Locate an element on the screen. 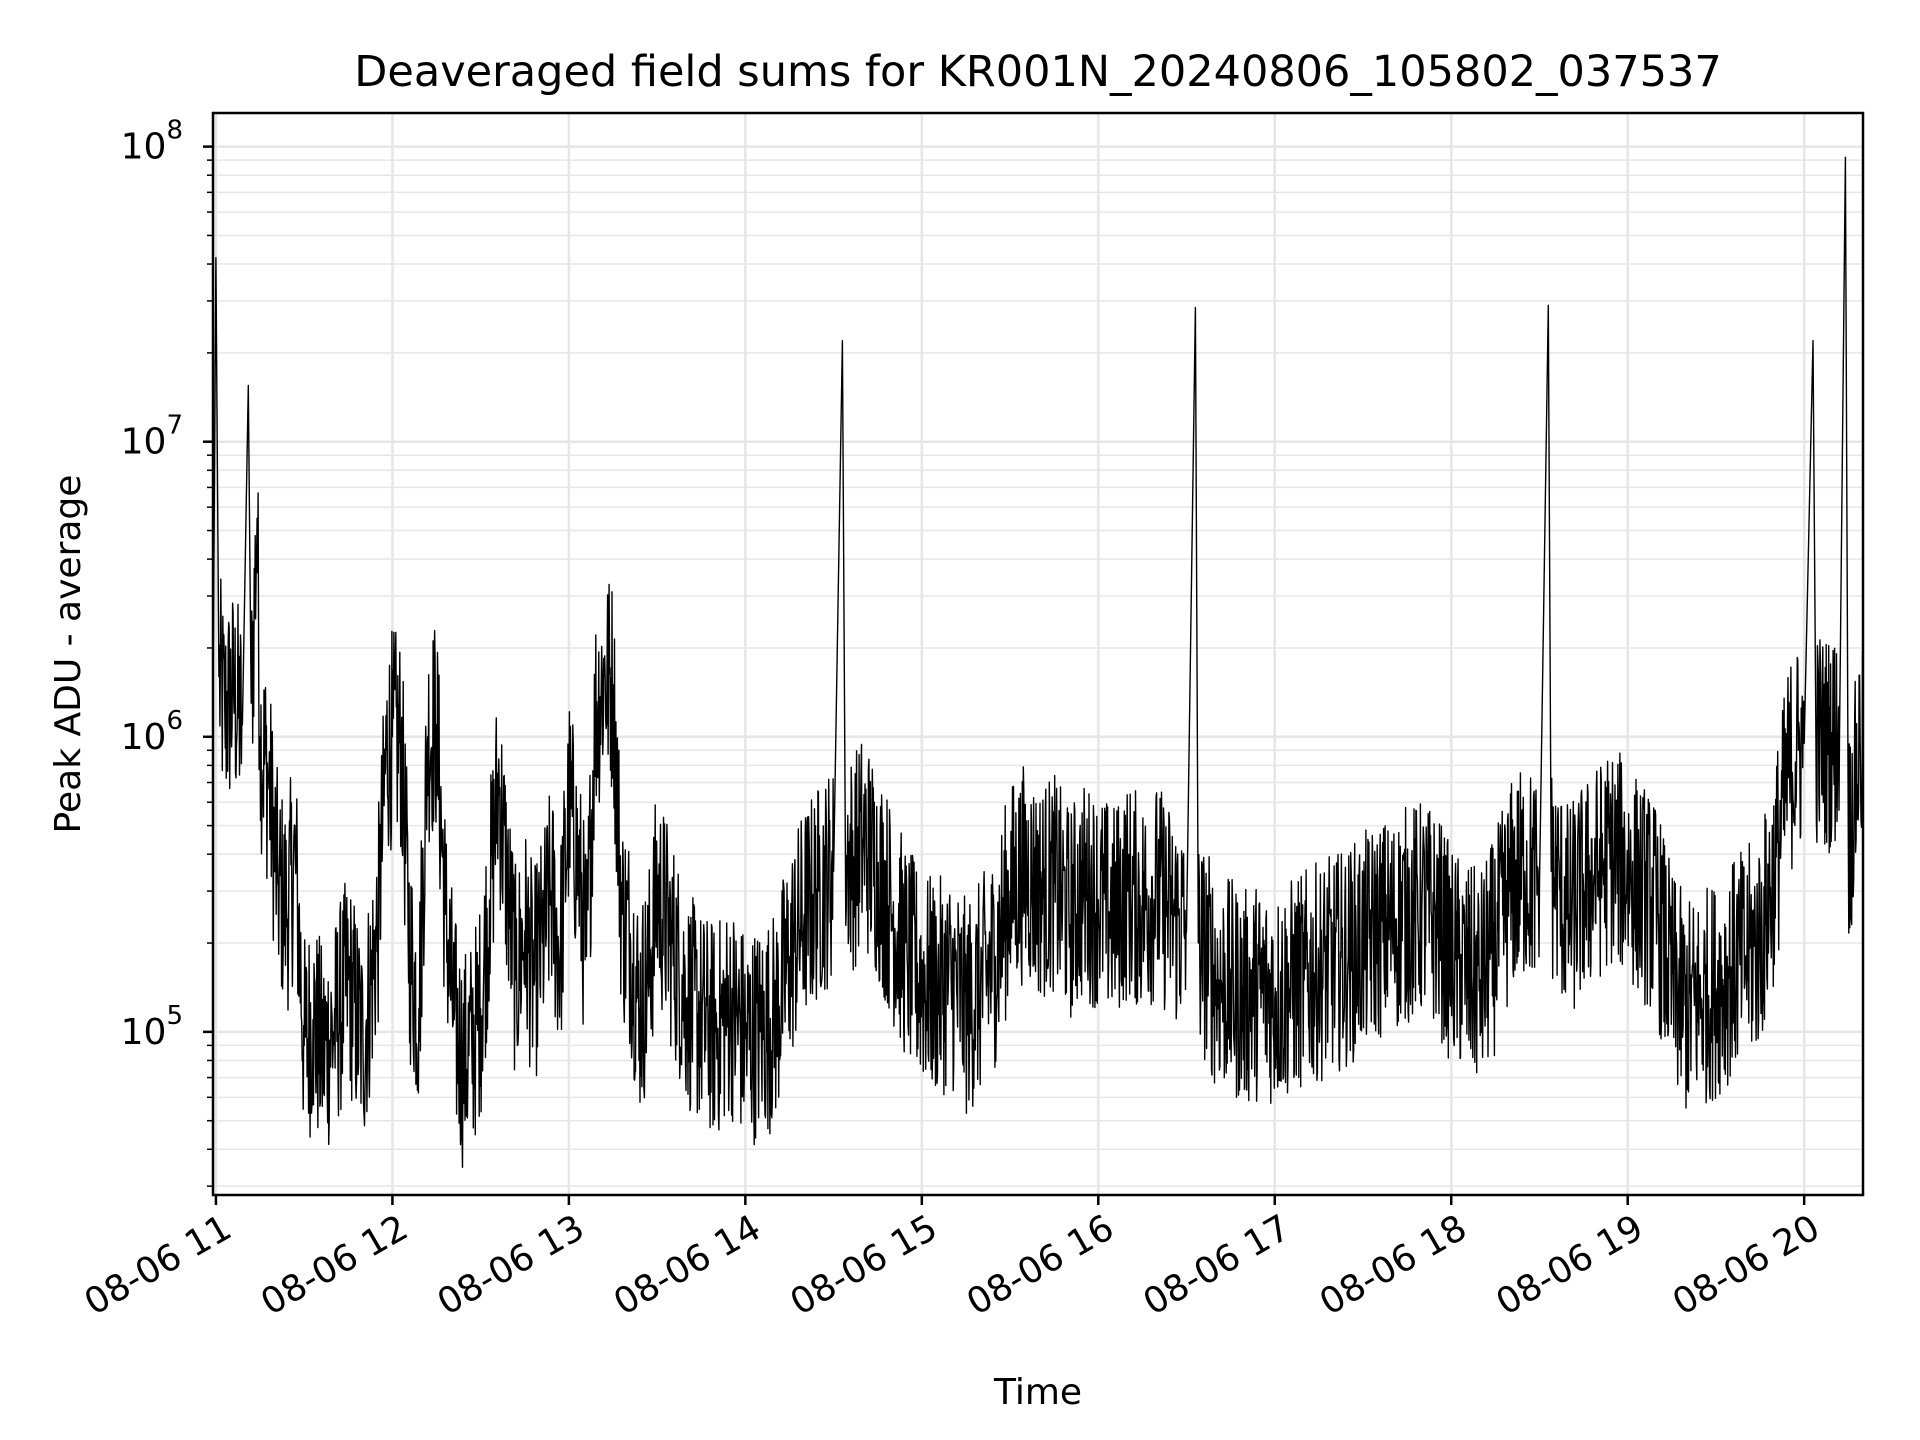 The image size is (1920, 1440). y-axis-label: Peak ADU - average is located at coordinates (68, 654).